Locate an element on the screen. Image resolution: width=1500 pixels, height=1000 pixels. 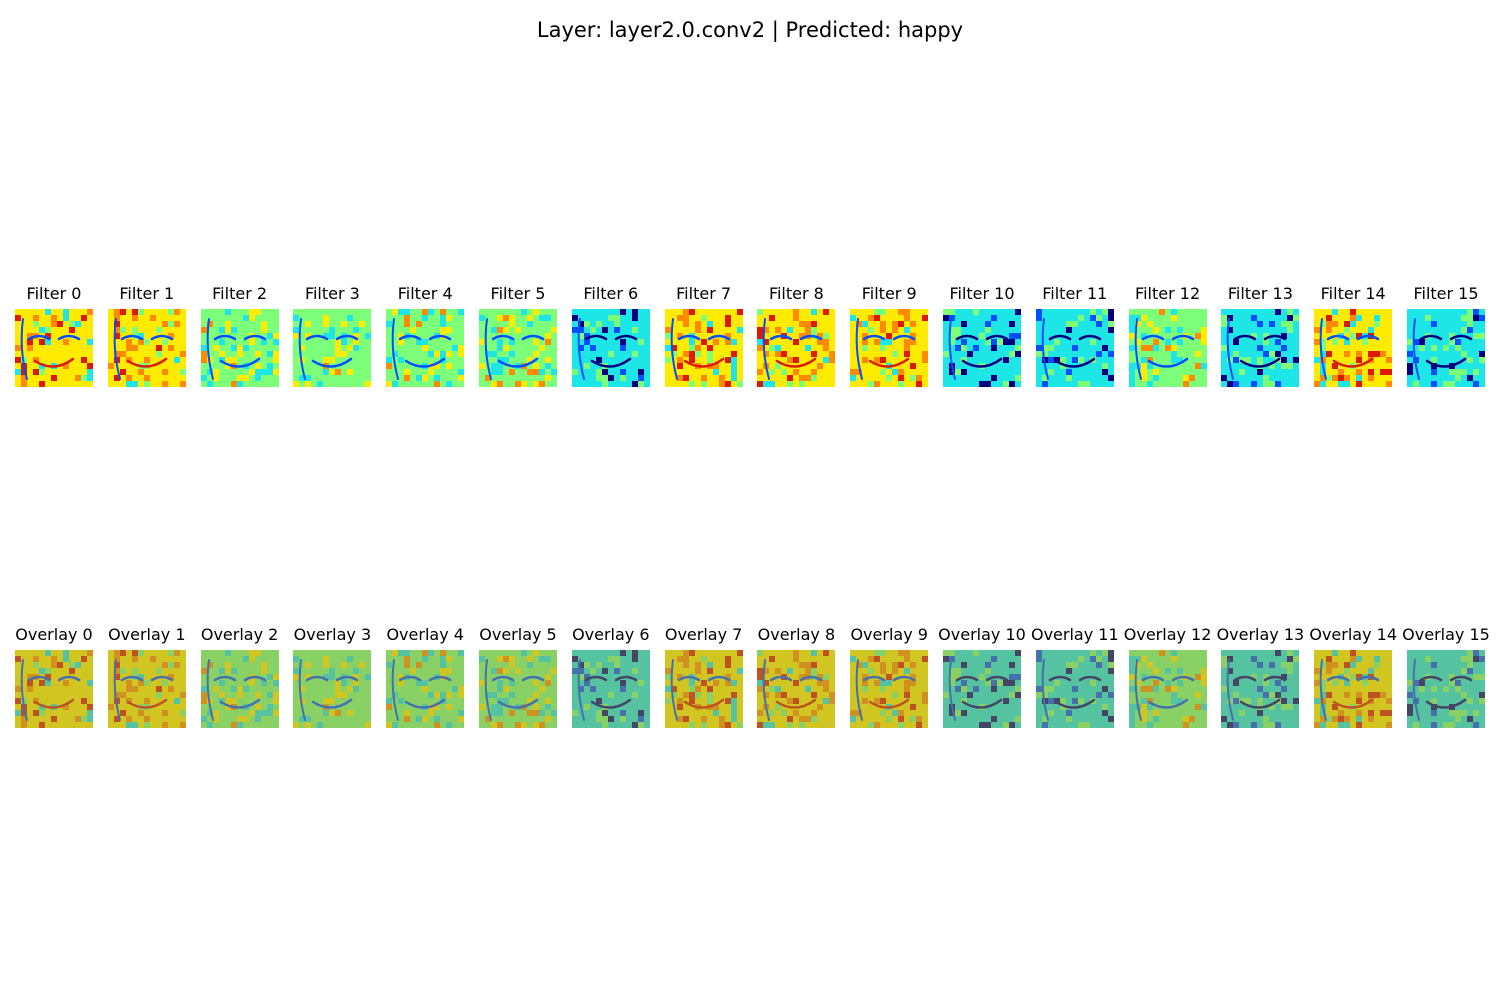
overlay-label: Overlay 9 is located at coordinates (889, 634).